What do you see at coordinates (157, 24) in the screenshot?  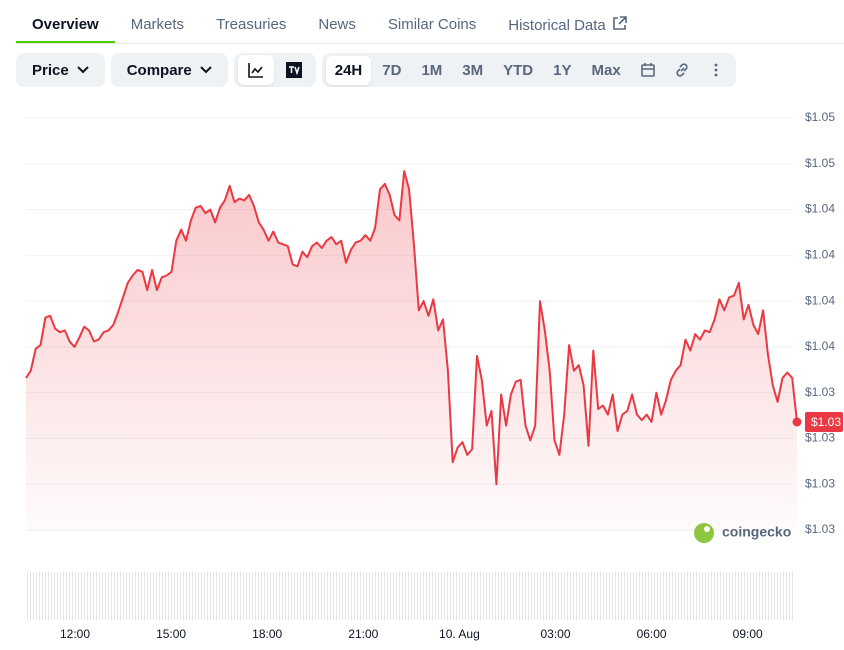 I see `tab: Markets` at bounding box center [157, 24].